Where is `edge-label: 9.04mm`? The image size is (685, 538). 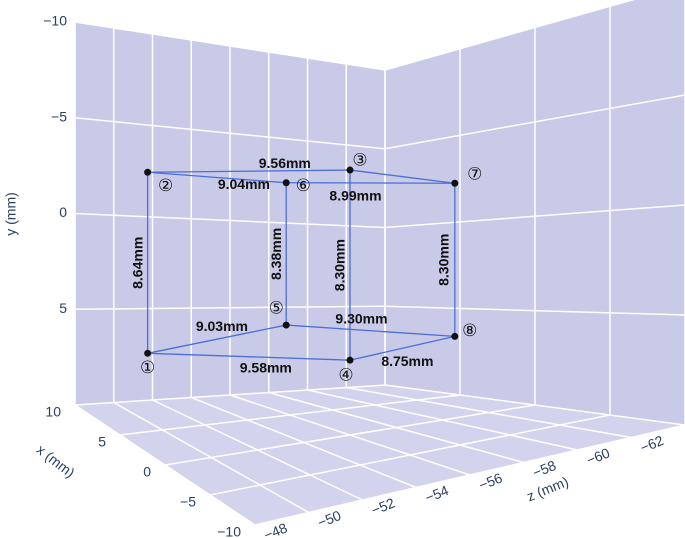 edge-label: 9.04mm is located at coordinates (244, 184).